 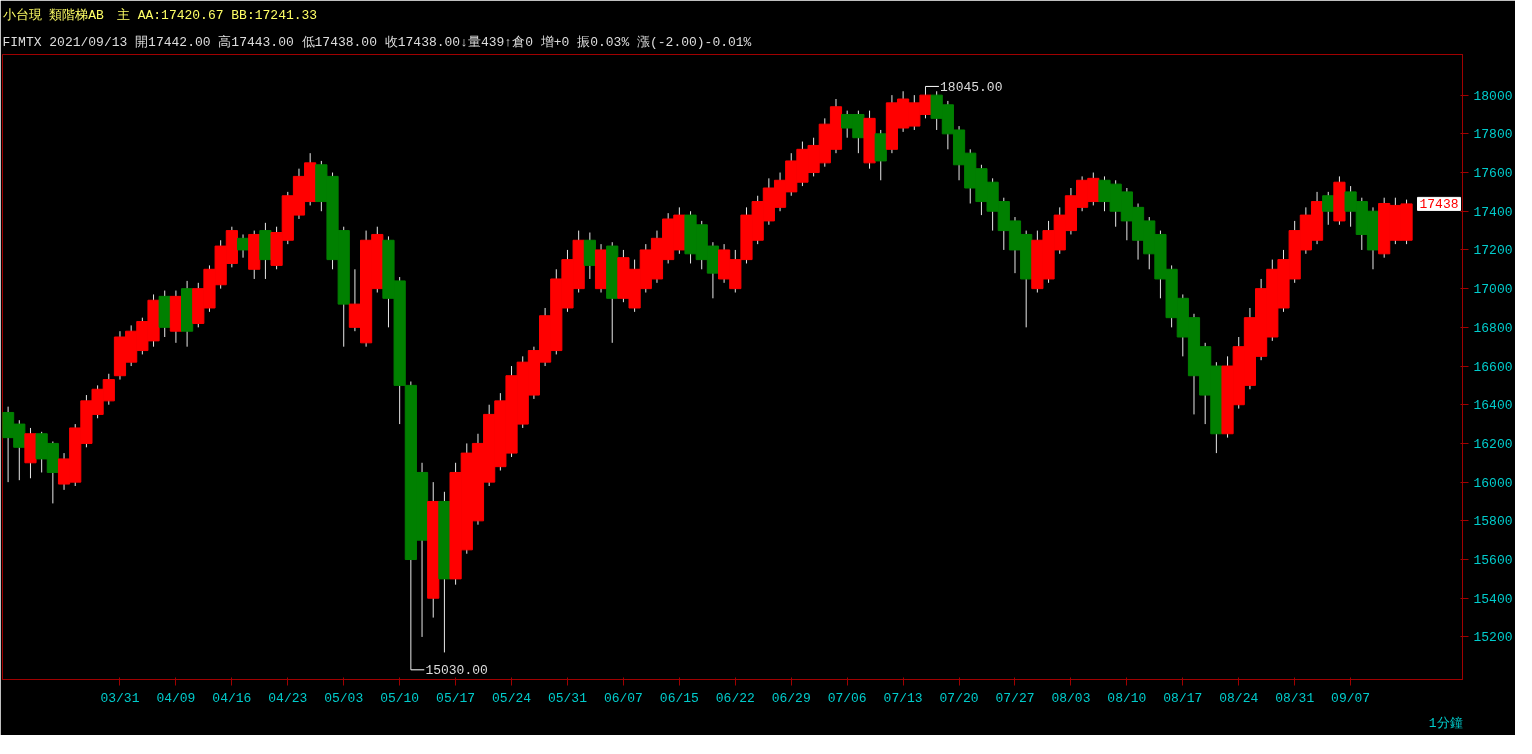 What do you see at coordinates (1493, 212) in the screenshot?
I see `y-tick-label: 17400` at bounding box center [1493, 212].